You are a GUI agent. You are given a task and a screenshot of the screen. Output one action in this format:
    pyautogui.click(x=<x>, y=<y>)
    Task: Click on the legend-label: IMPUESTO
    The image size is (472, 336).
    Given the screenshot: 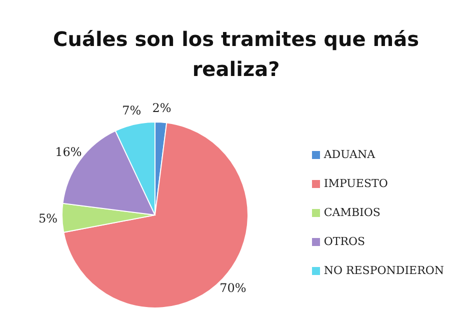 What is the action you would take?
    pyautogui.click(x=356, y=183)
    